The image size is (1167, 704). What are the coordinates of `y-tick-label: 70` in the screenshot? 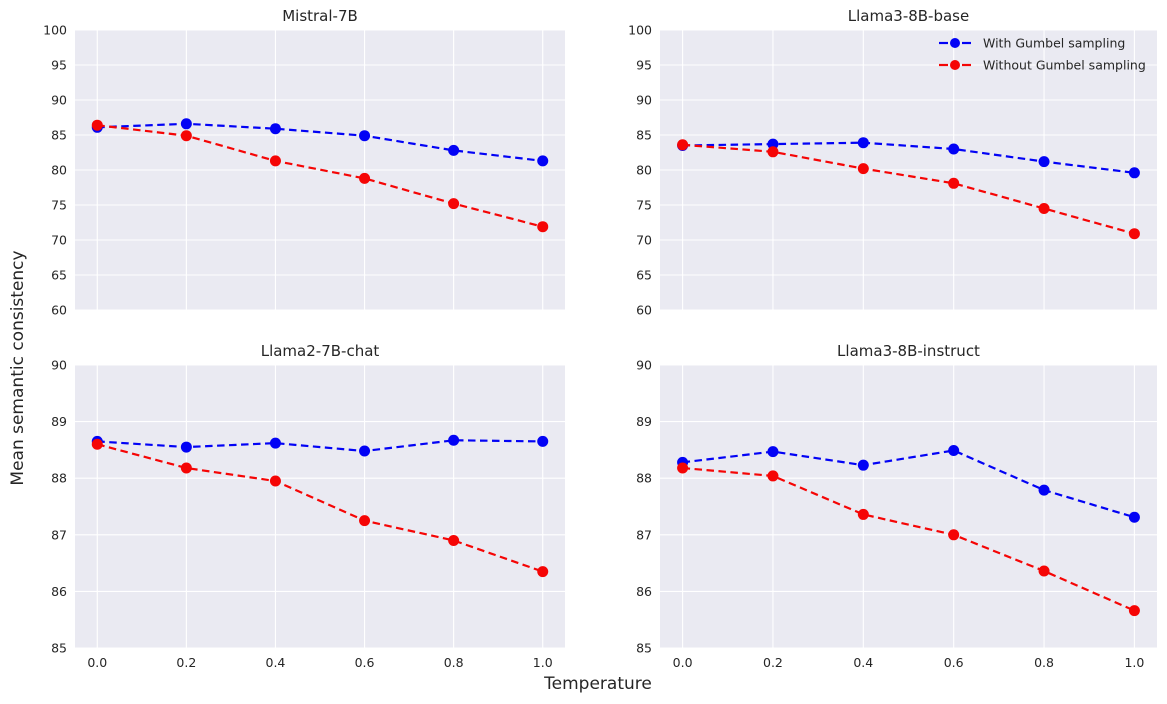 It's located at (644, 240).